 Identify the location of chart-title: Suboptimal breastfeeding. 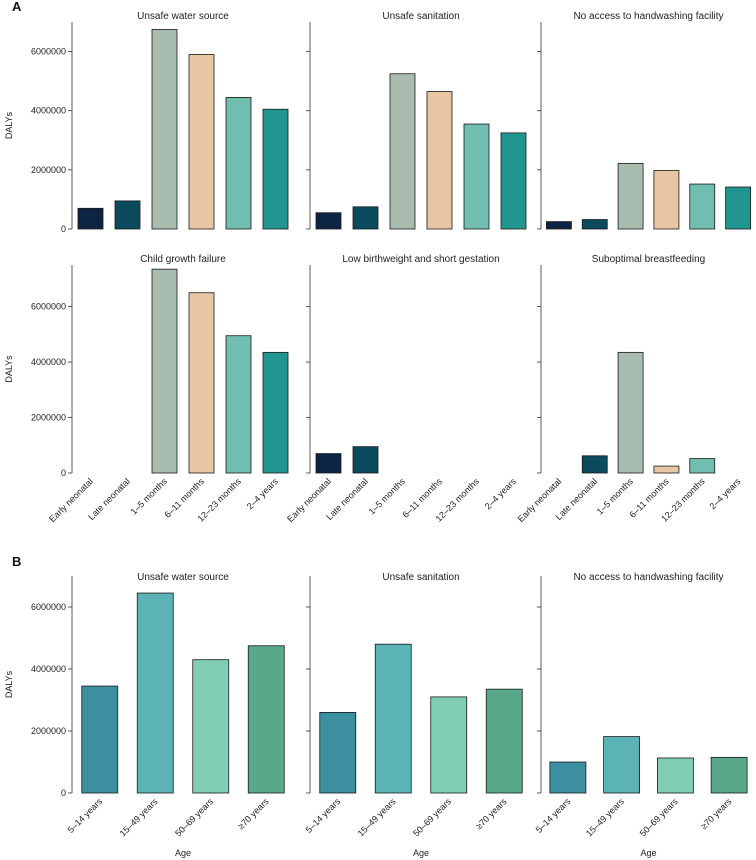
(648, 259).